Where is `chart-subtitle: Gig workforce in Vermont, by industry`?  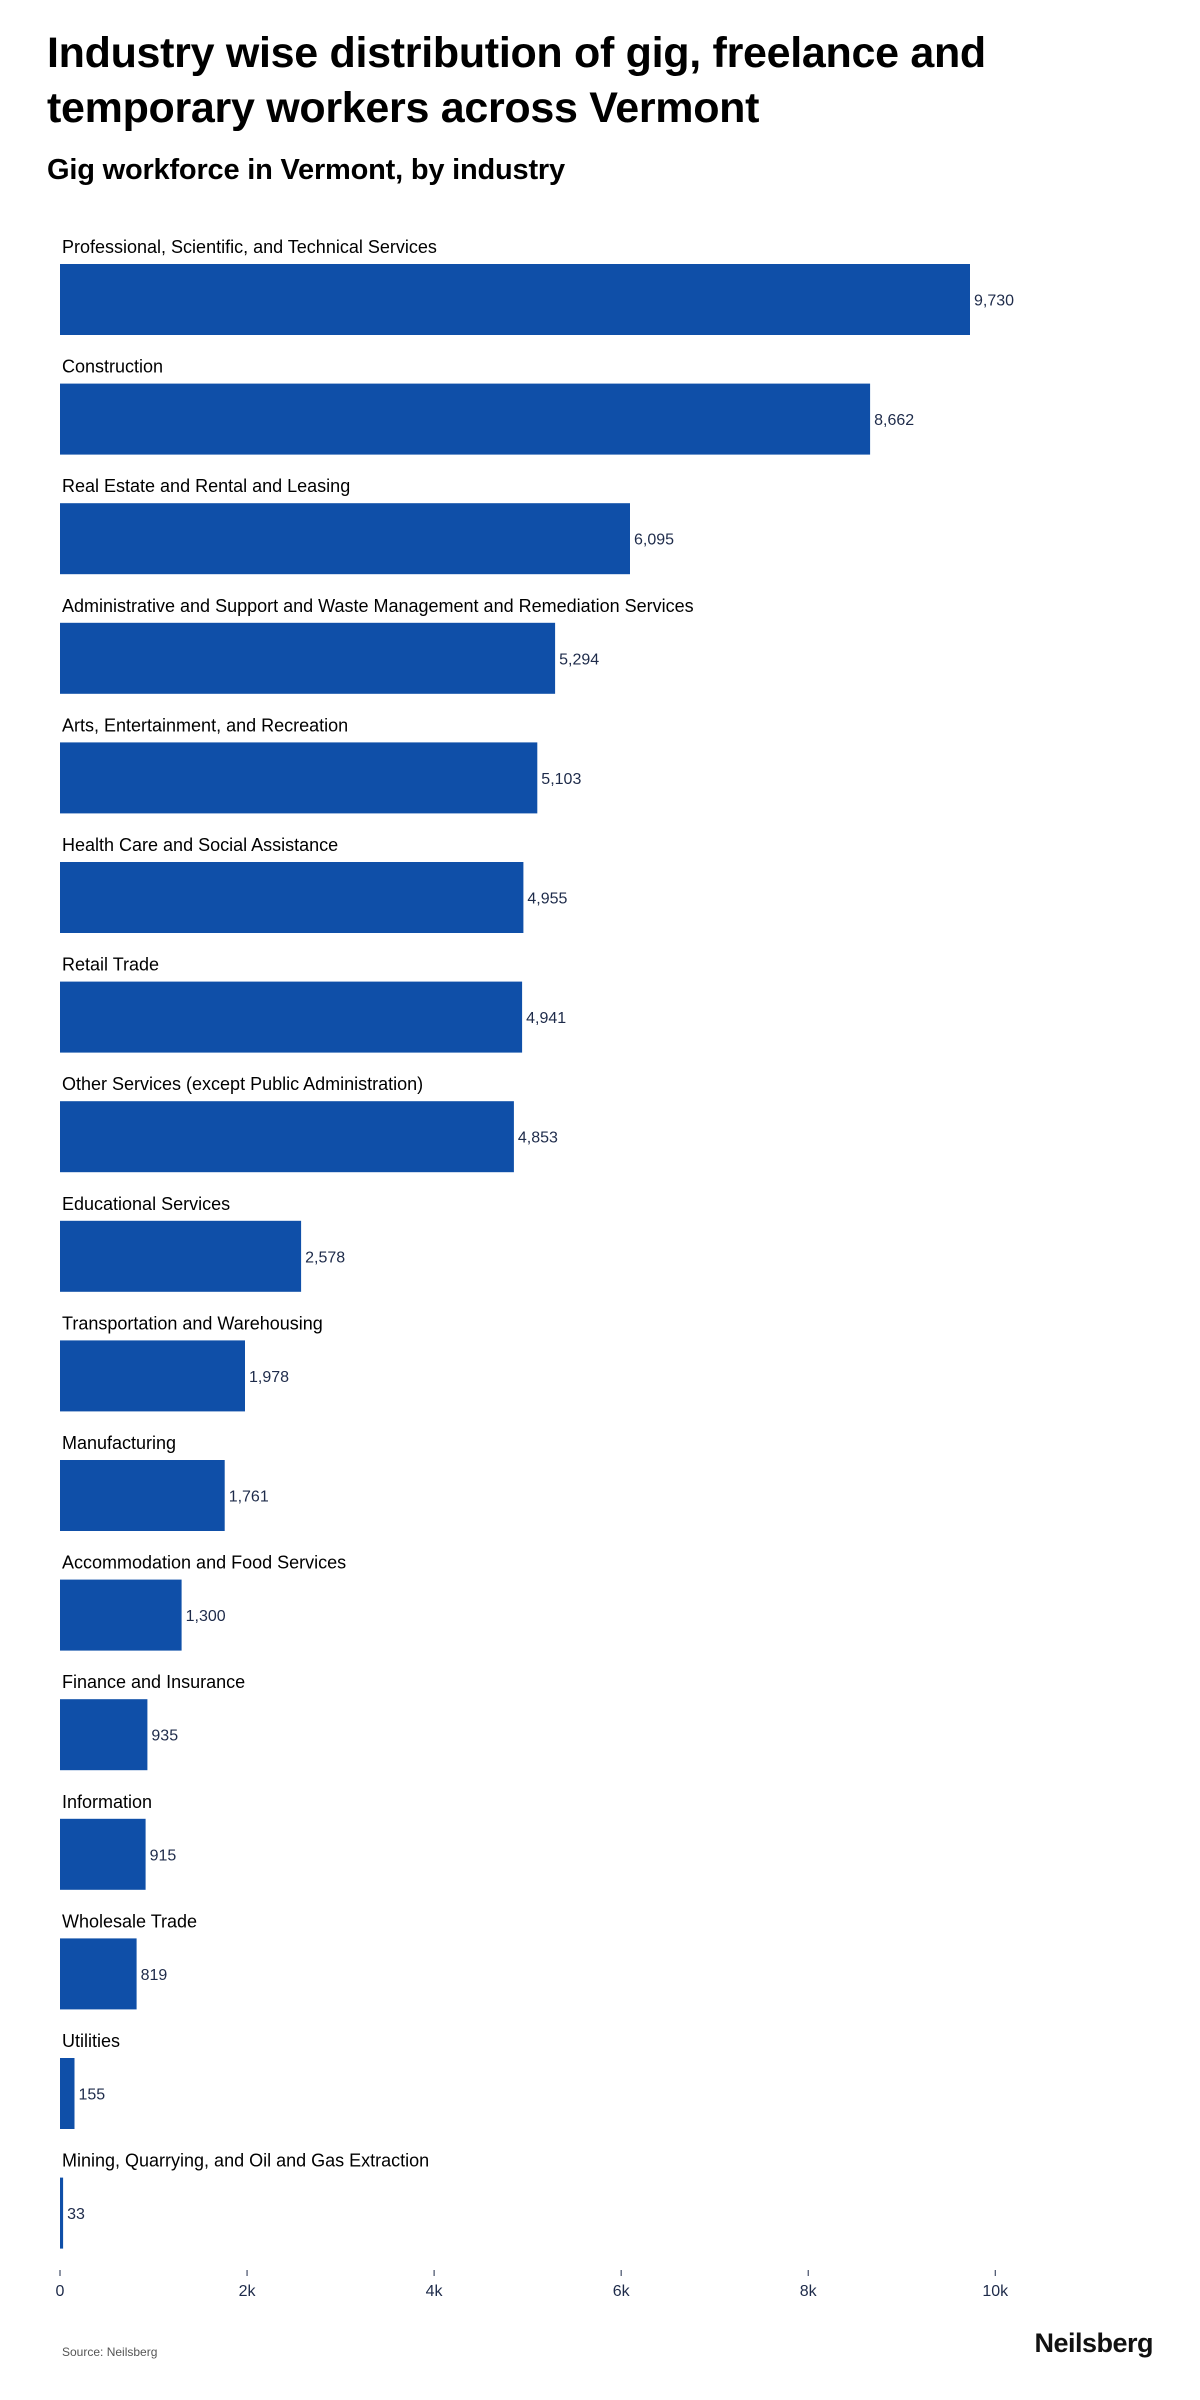 chart-subtitle: Gig workforce in Vermont, by industry is located at coordinates (306, 170).